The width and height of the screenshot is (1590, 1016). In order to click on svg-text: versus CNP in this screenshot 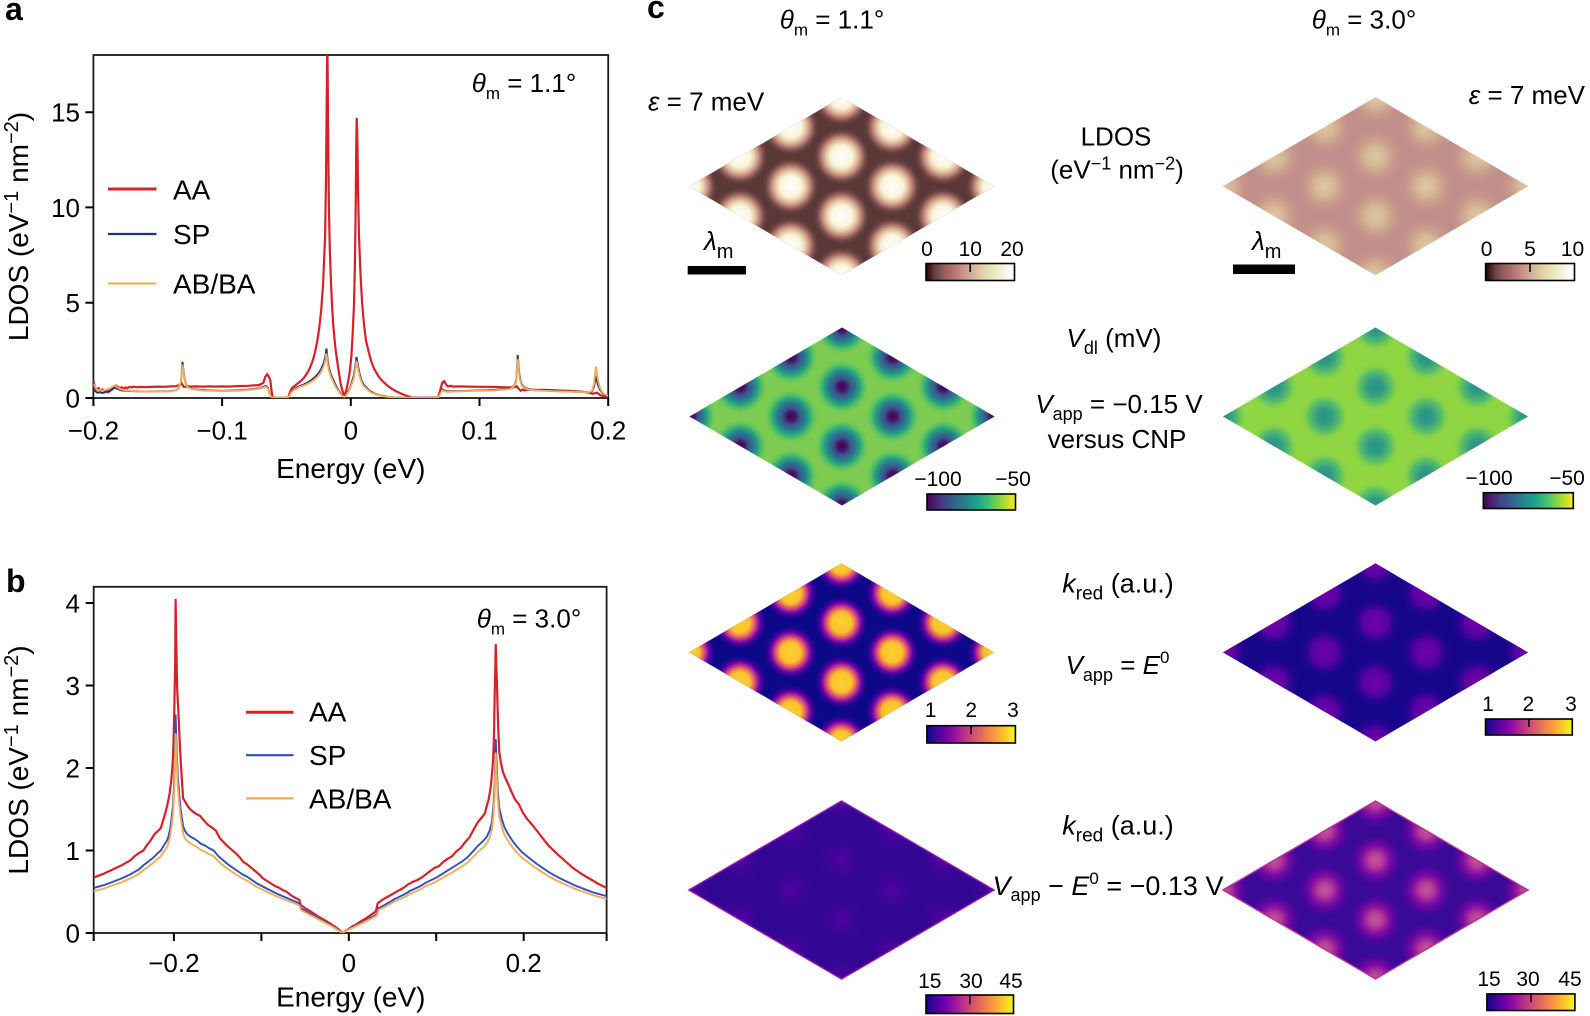, I will do `click(1117, 439)`.